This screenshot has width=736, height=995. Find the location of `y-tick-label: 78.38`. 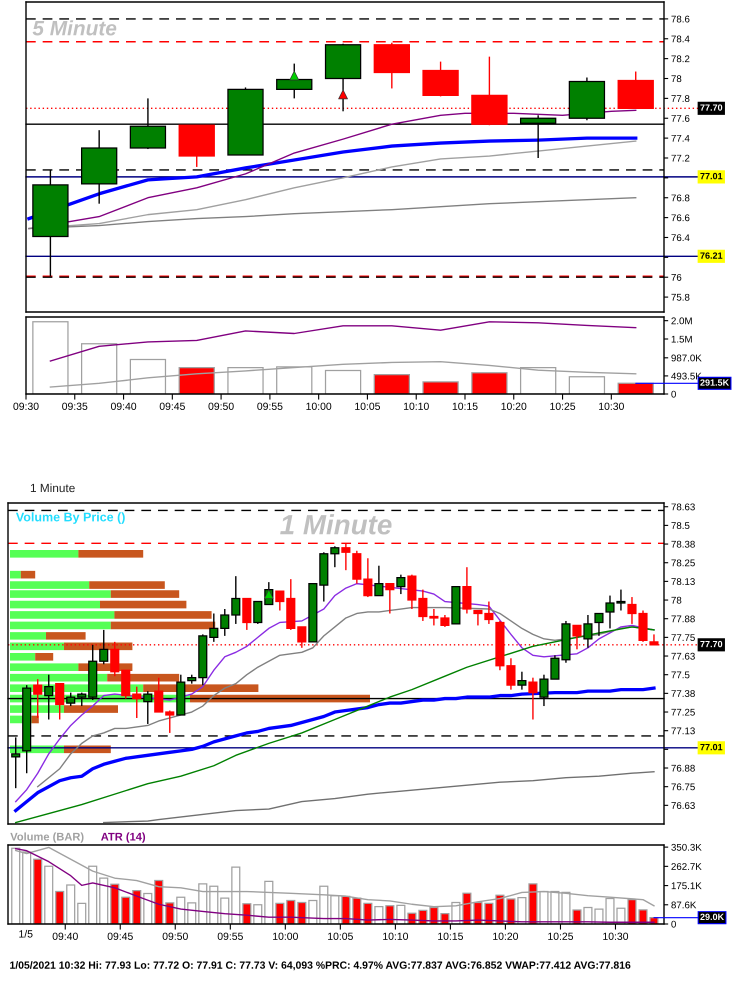

y-tick-label: 78.38 is located at coordinates (683, 544).